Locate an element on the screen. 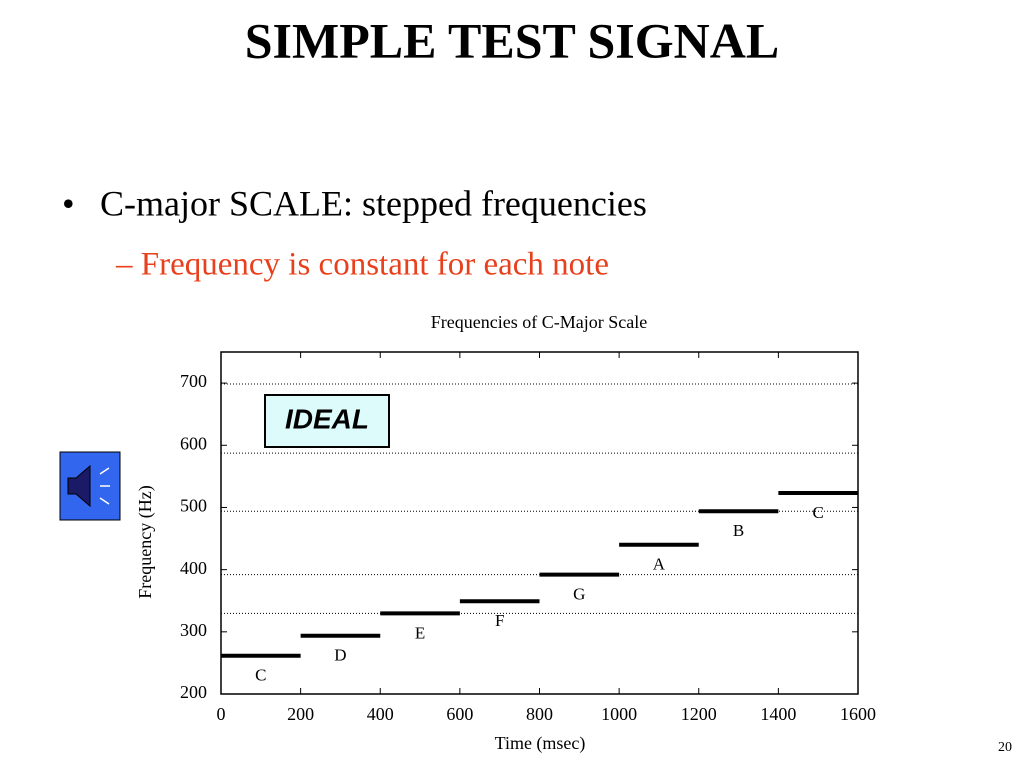  speaker-icon is located at coordinates (90, 486).